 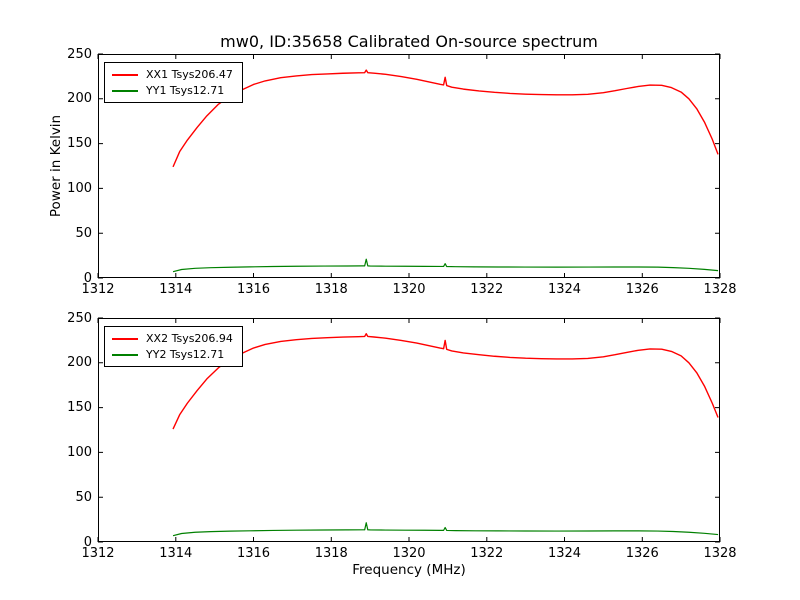 I want to click on legend-label: YY1 Tsys12.71, so click(x=185, y=90).